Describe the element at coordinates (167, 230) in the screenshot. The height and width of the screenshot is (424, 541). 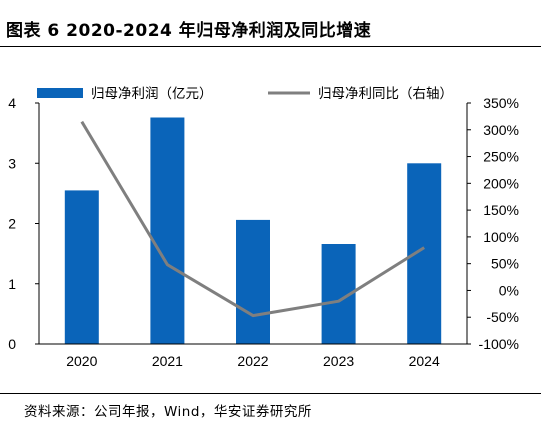
I see `bar-2021` at that location.